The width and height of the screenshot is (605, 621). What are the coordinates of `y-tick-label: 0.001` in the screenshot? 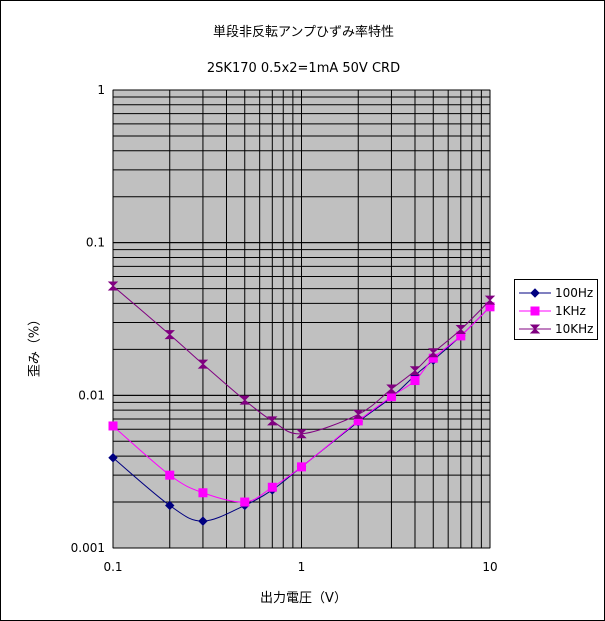 It's located at (88, 548).